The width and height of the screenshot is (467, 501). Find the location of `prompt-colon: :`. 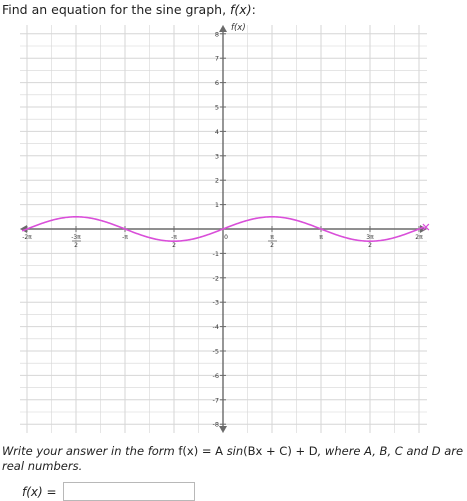

prompt-colon: : is located at coordinates (253, 9).